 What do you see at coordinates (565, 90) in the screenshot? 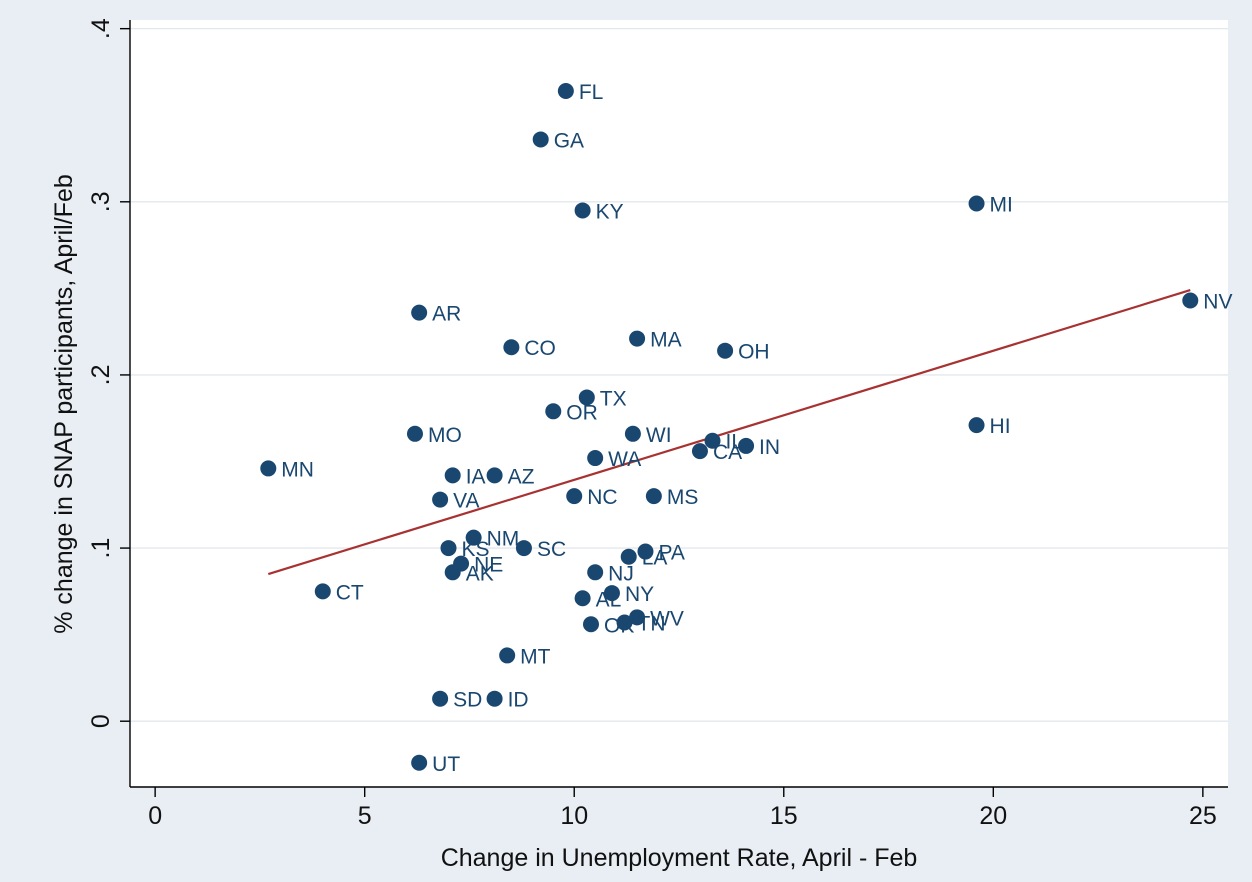
I see `point-FL` at bounding box center [565, 90].